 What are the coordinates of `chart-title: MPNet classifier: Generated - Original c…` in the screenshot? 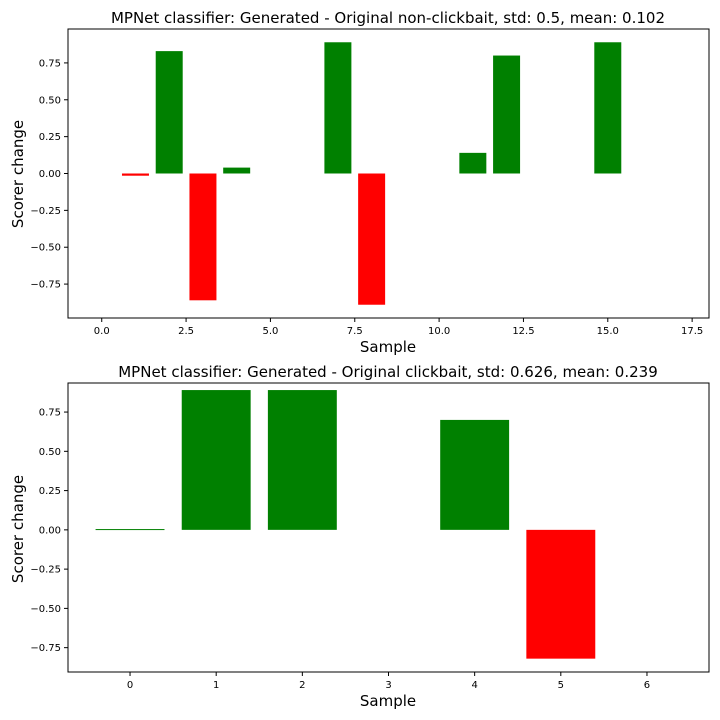 It's located at (388, 372).